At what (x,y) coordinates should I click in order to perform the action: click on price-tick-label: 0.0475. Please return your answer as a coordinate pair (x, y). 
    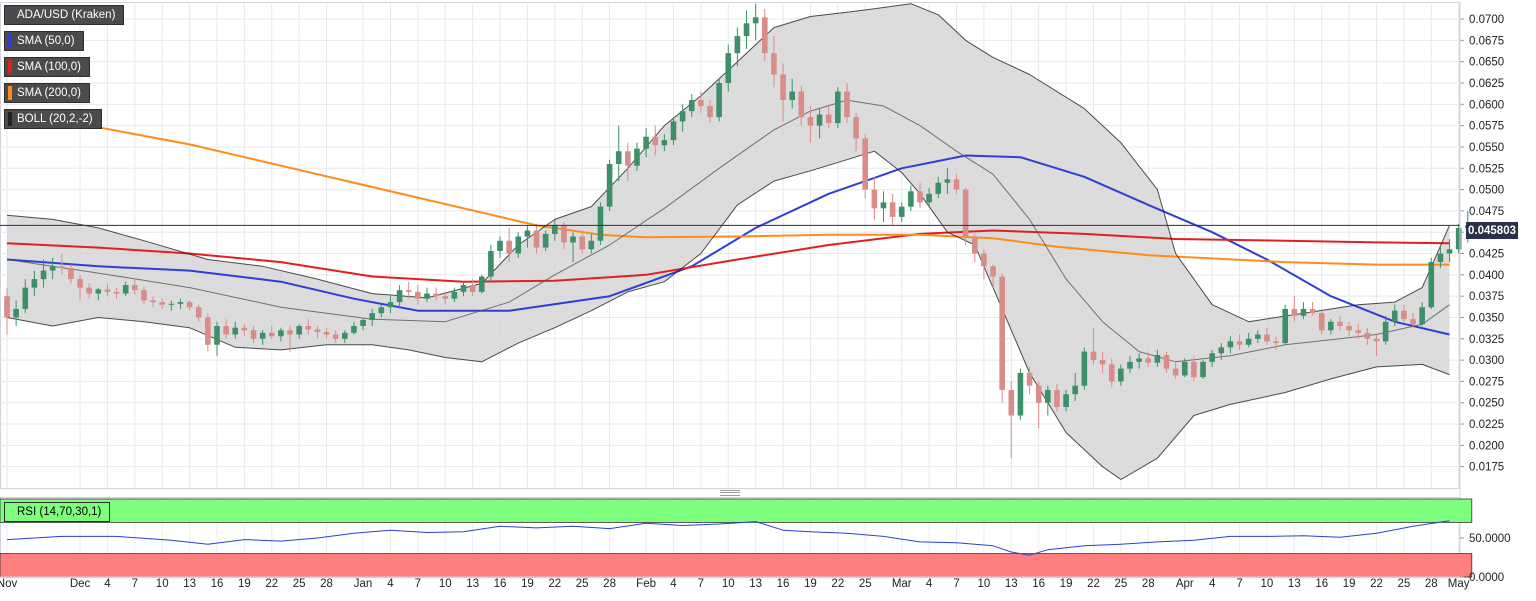
    Looking at the image, I should click on (1486, 212).